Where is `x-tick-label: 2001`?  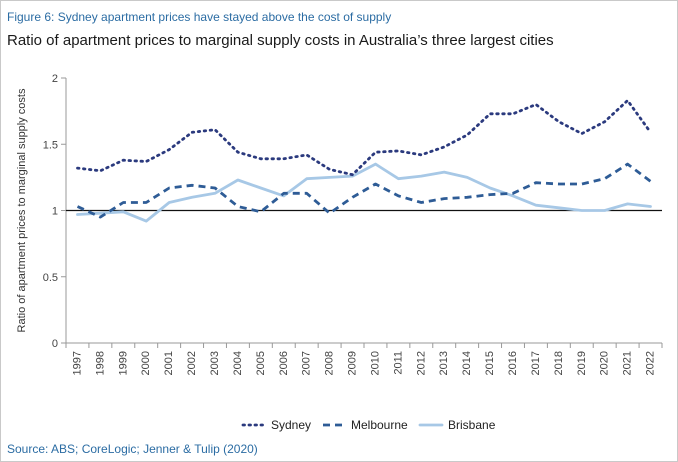
x-tick-label: 2001 is located at coordinates (169, 363).